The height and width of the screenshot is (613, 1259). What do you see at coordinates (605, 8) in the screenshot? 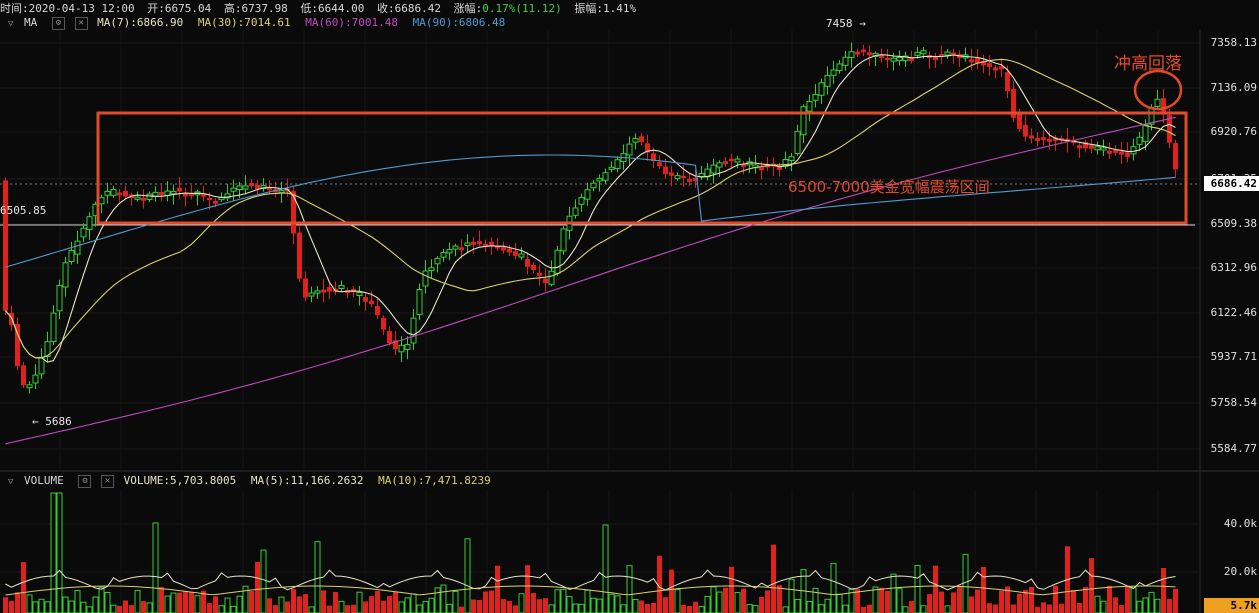
I see `amplitude-label: 振幅:1.41%` at bounding box center [605, 8].